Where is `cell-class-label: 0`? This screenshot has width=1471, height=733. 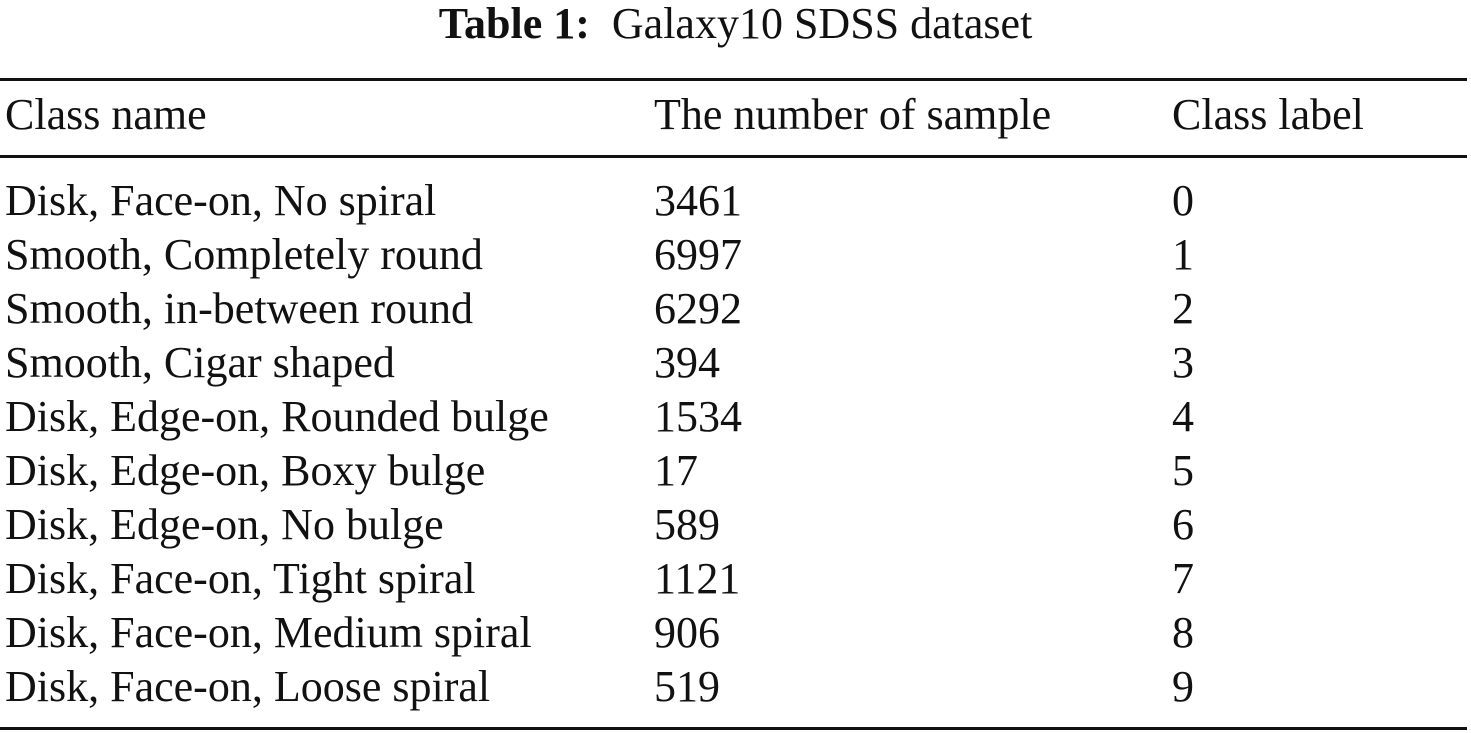
cell-class-label: 0 is located at coordinates (1183, 200).